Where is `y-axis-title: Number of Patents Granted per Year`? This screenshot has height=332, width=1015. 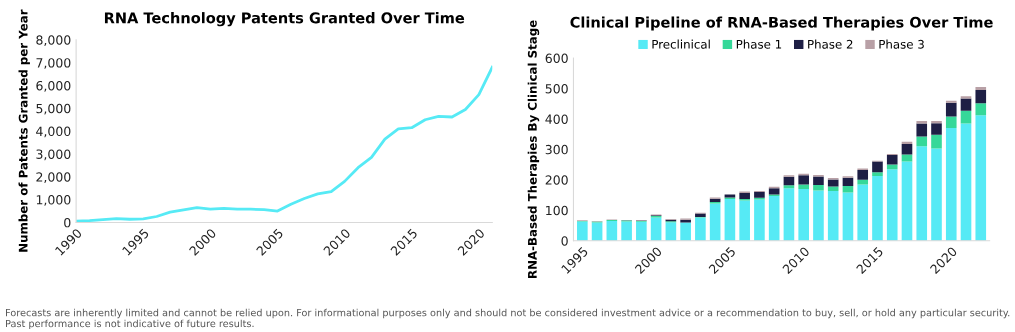 y-axis-title: Number of Patents Granted per Year is located at coordinates (24, 130).